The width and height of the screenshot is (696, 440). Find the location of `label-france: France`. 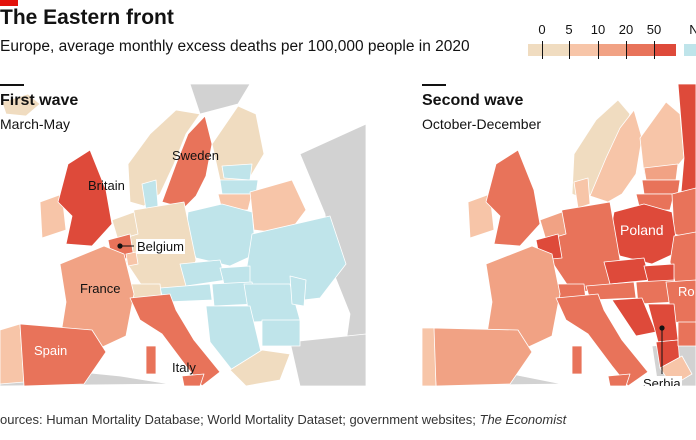

label-france: France is located at coordinates (100, 288).